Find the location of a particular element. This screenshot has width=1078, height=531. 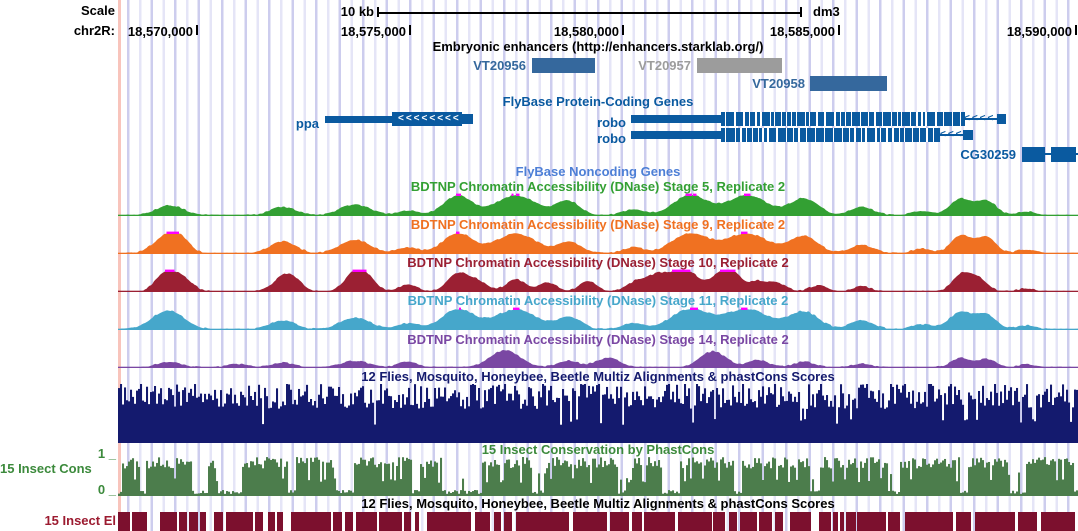

ruler-tick-label: 18,585,000 is located at coordinates (802, 31).